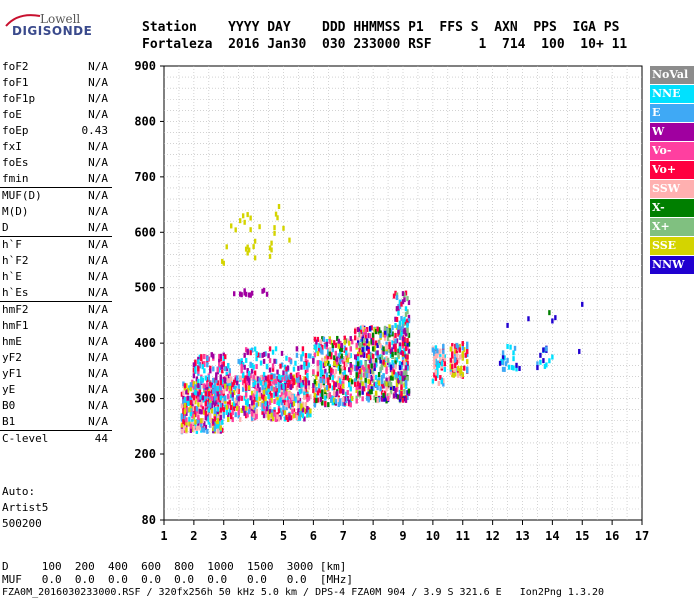 The image size is (700, 600). I want to click on legend-item: SSW, so click(672, 189).